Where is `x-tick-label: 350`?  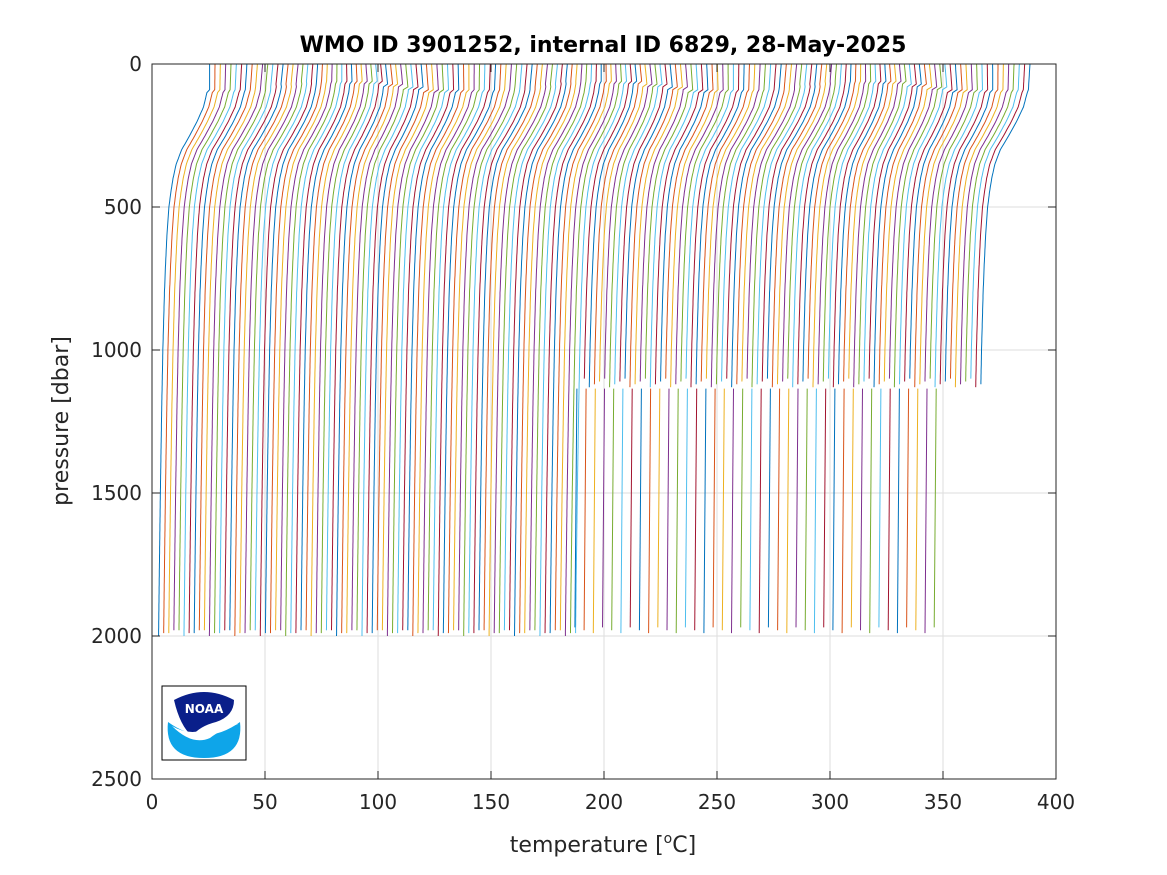 x-tick-label: 350 is located at coordinates (943, 802).